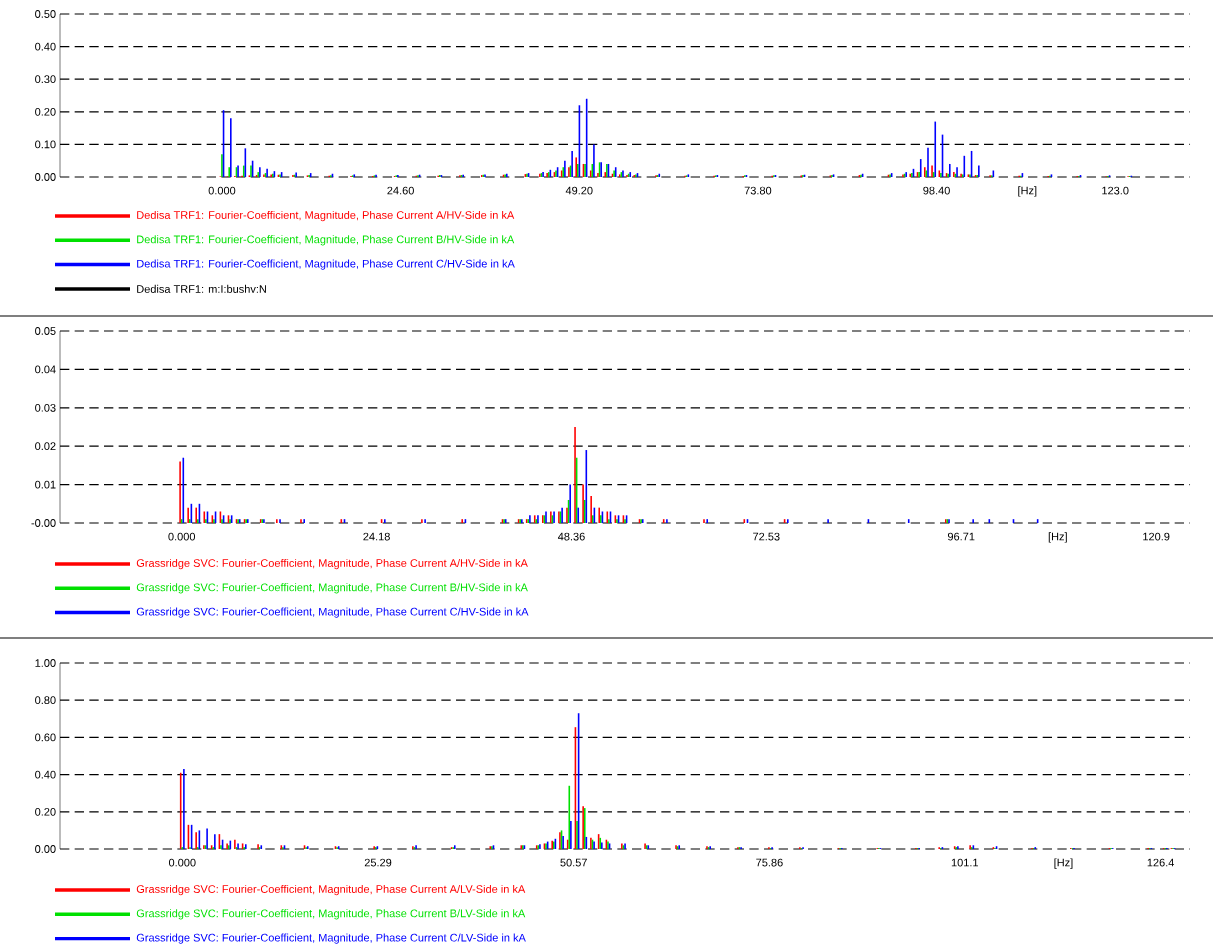 The height and width of the screenshot is (949, 1213). I want to click on text: Grassridge SVC: Fourier-Coefficient, Magnitude, Phase Current A/HV-Side in kA, so click(332, 564).